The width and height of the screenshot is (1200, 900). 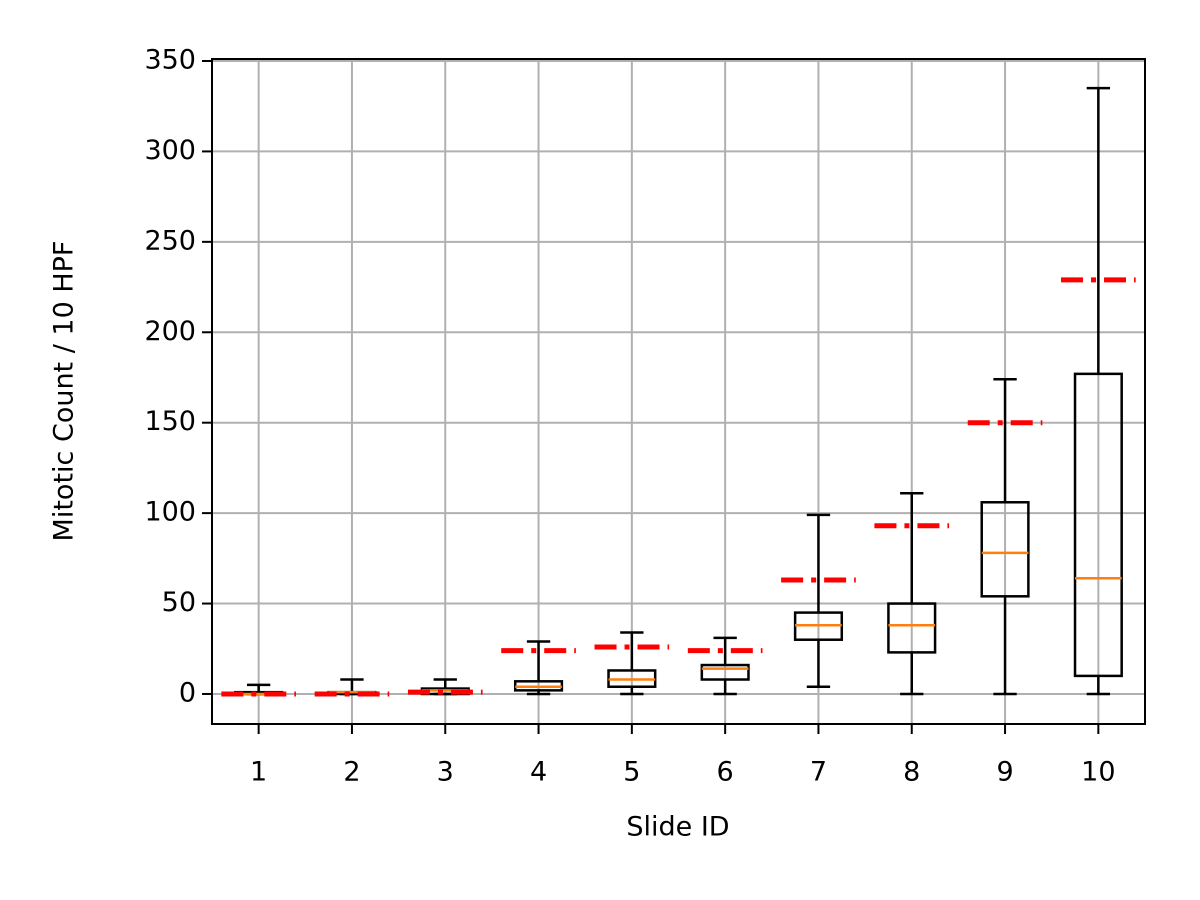 I want to click on x-tick-label: 8, so click(x=911, y=772).